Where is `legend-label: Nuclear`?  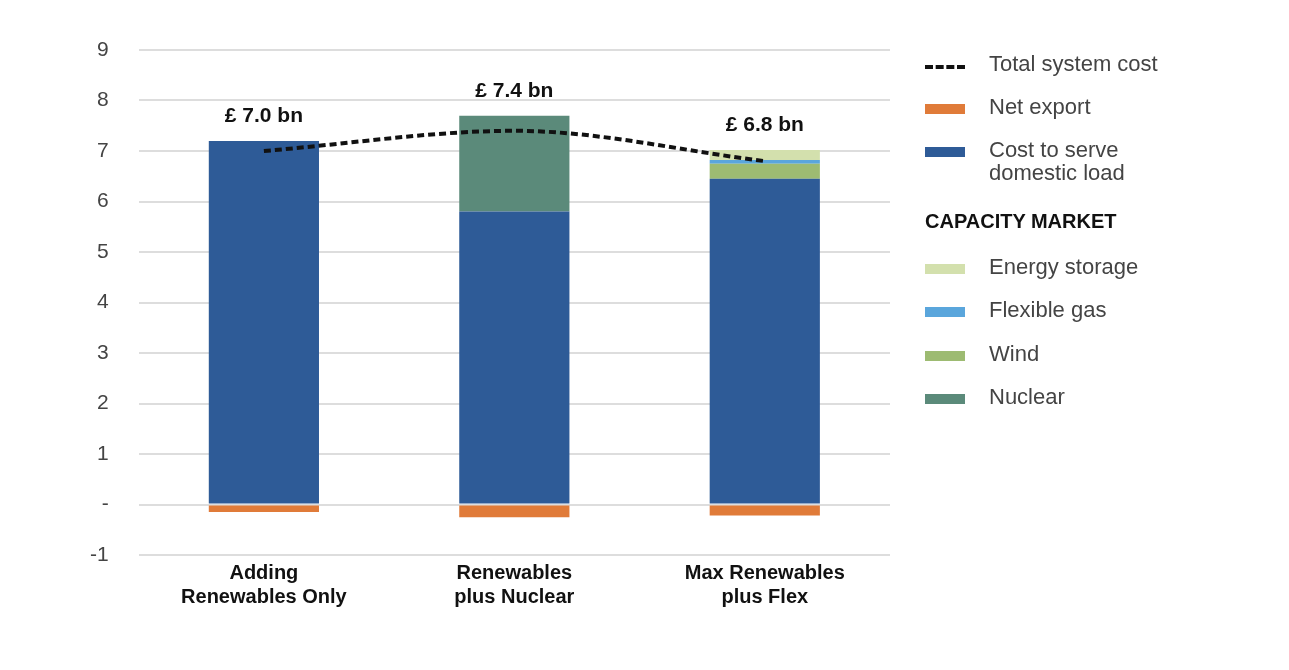 legend-label: Nuclear is located at coordinates (1027, 396).